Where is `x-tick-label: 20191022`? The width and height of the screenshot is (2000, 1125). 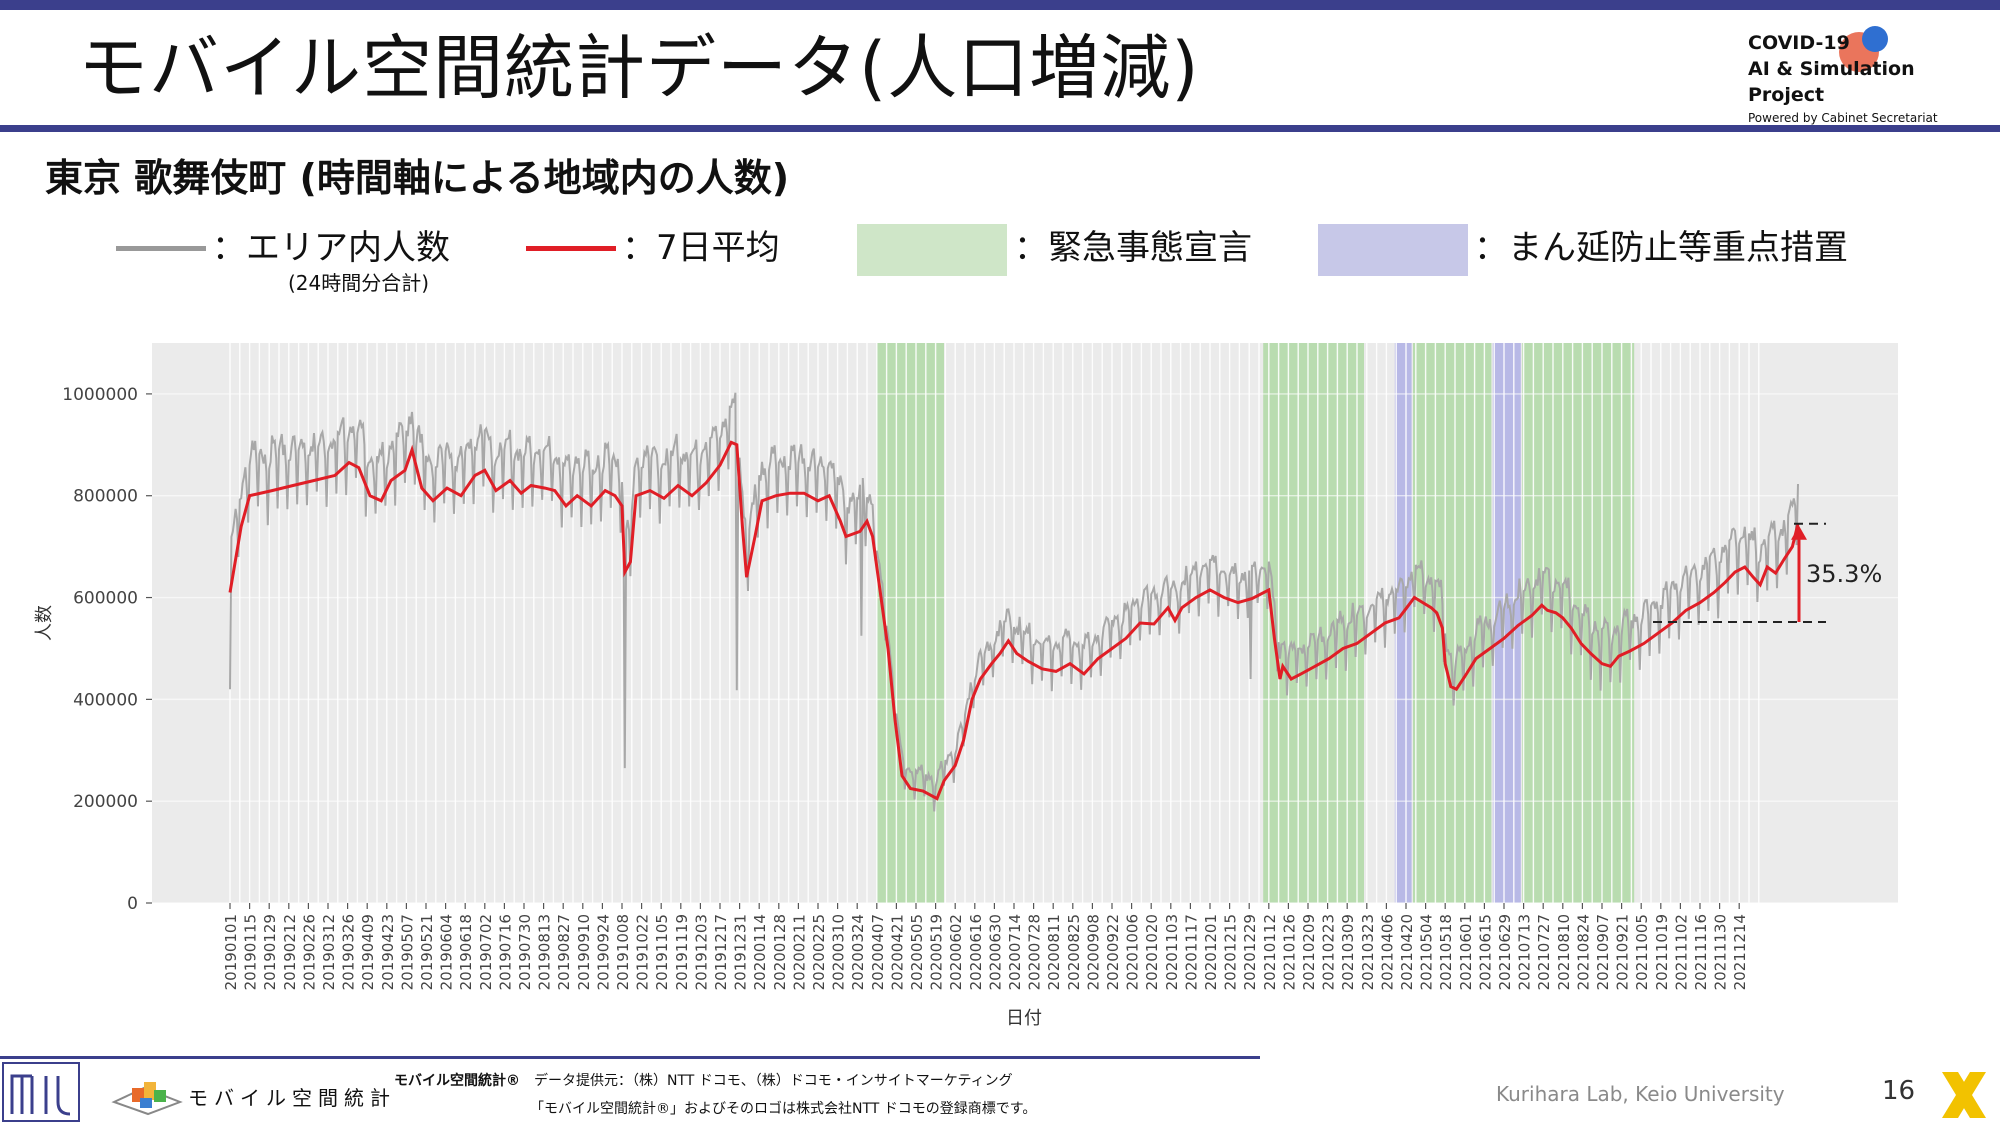
x-tick-label: 20191022 is located at coordinates (643, 952).